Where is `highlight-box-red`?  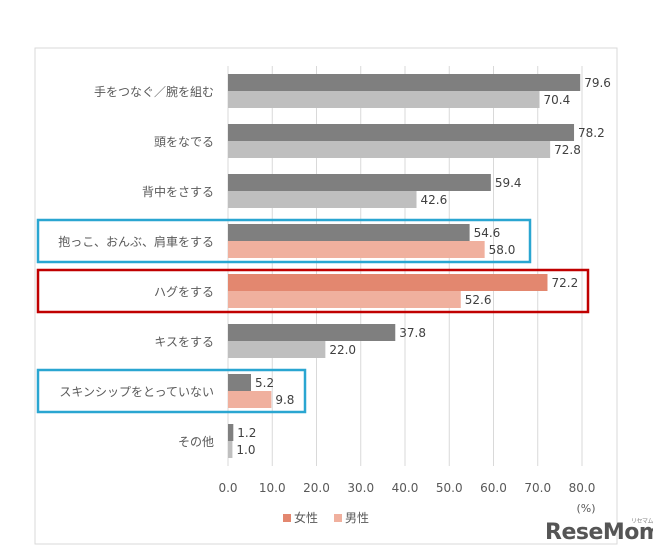 highlight-box-red is located at coordinates (313, 291).